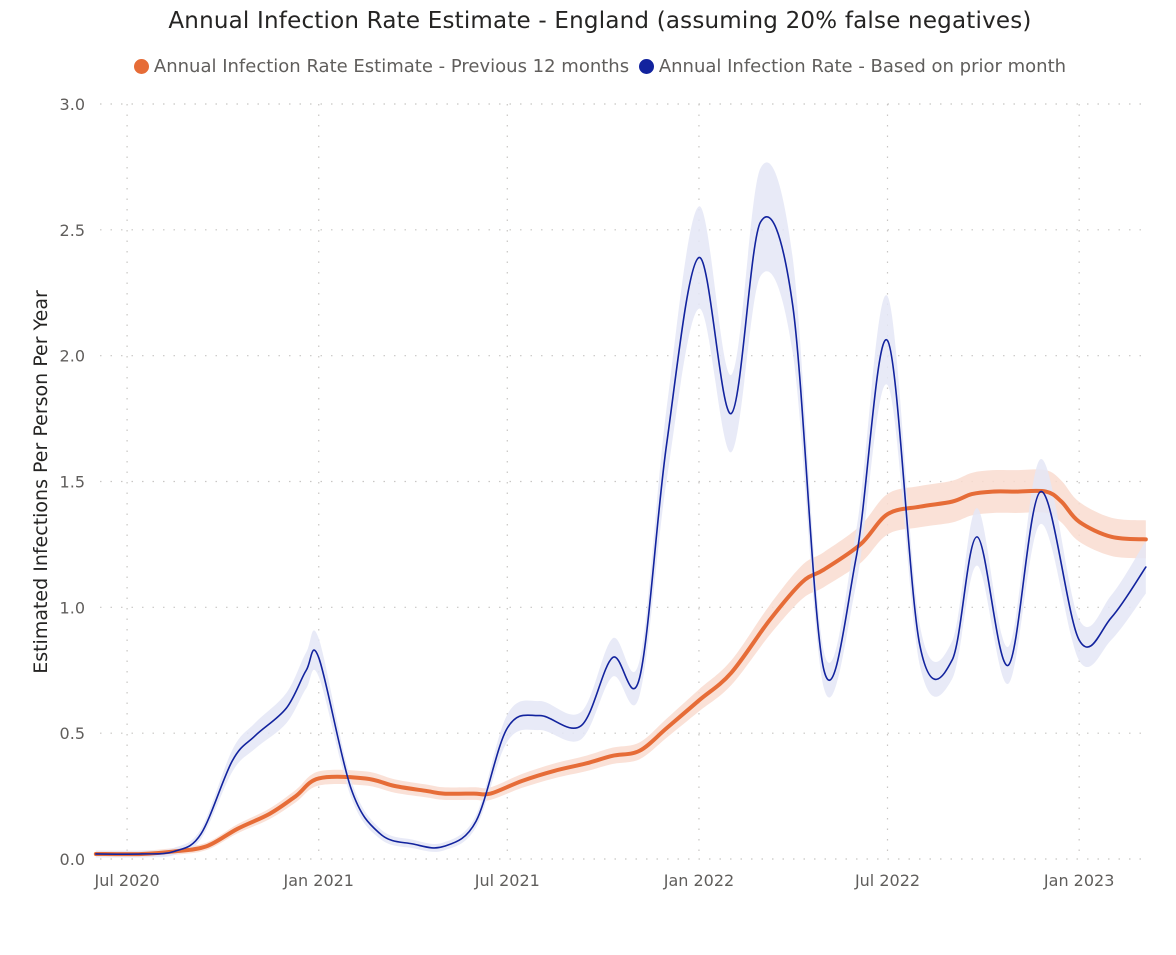 This screenshot has height=955, width=1176. Describe the element at coordinates (141, 66) in the screenshot. I see `legend-marker-orange` at that location.